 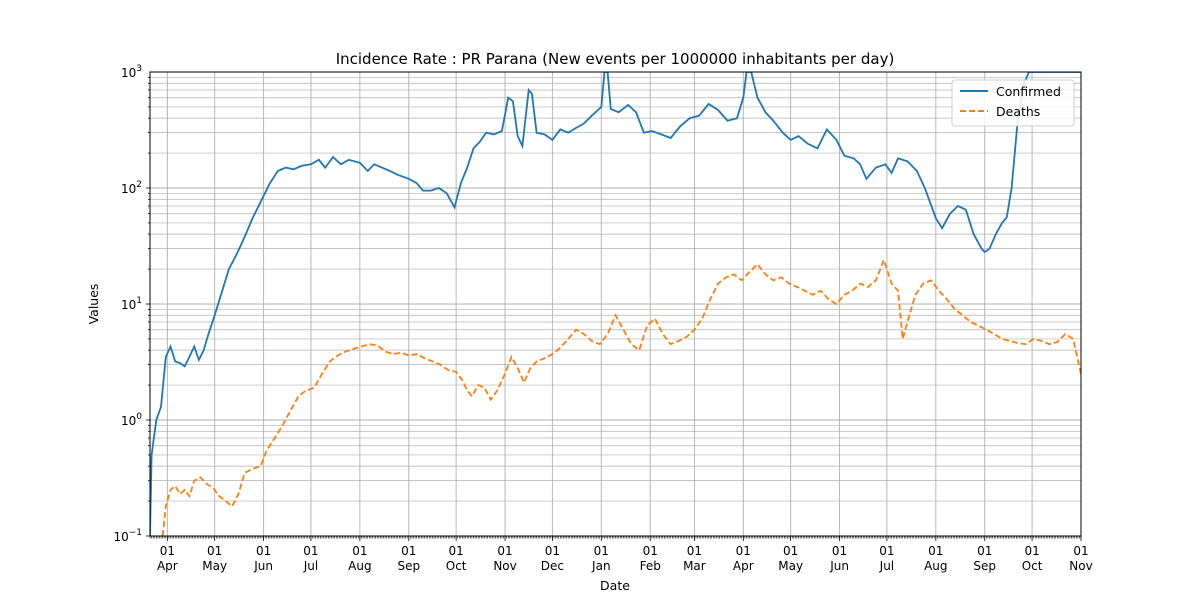 I want to click on x-tick-month: Mar, so click(x=694, y=566).